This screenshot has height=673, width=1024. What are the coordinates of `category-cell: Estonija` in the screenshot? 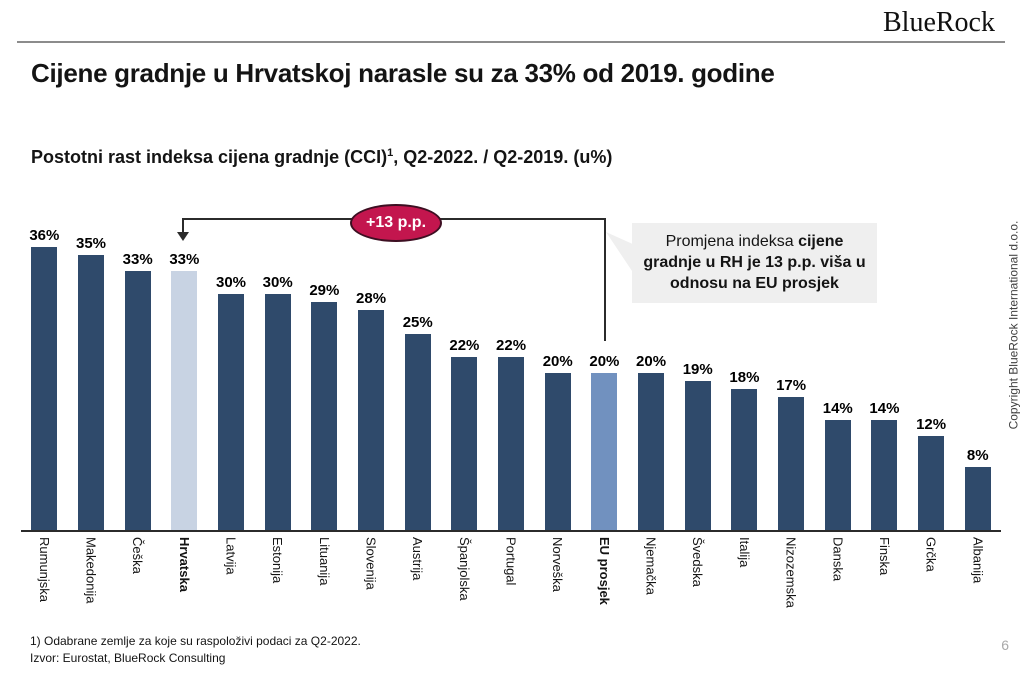 It's located at (277, 583).